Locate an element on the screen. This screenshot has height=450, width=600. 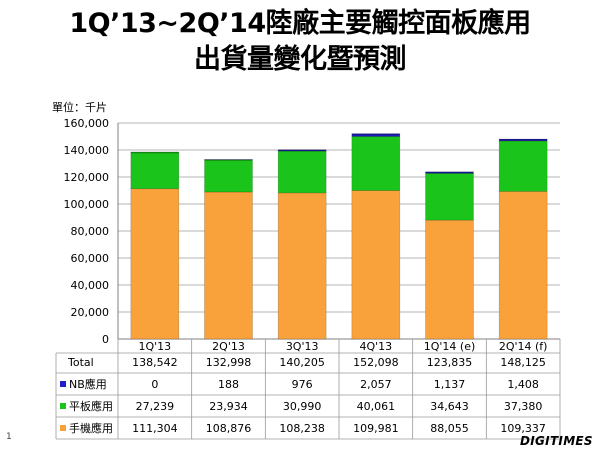
data-table-cell: 88,055 is located at coordinates (449, 428).